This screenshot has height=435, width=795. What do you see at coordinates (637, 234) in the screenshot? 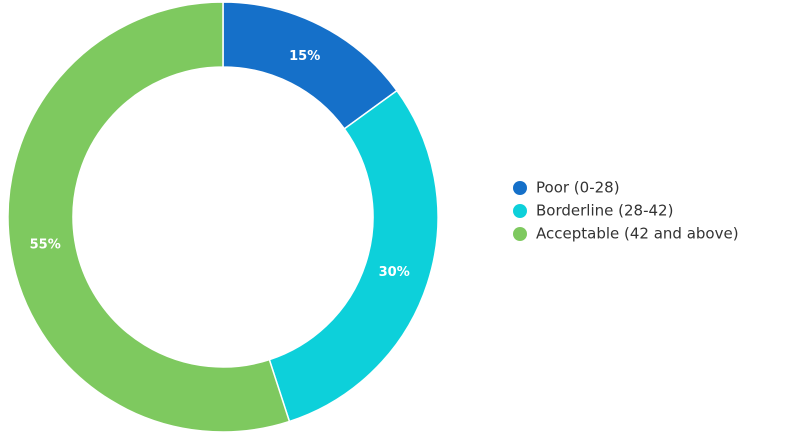
I see `legend-label: Acceptable (42 and above)` at bounding box center [637, 234].